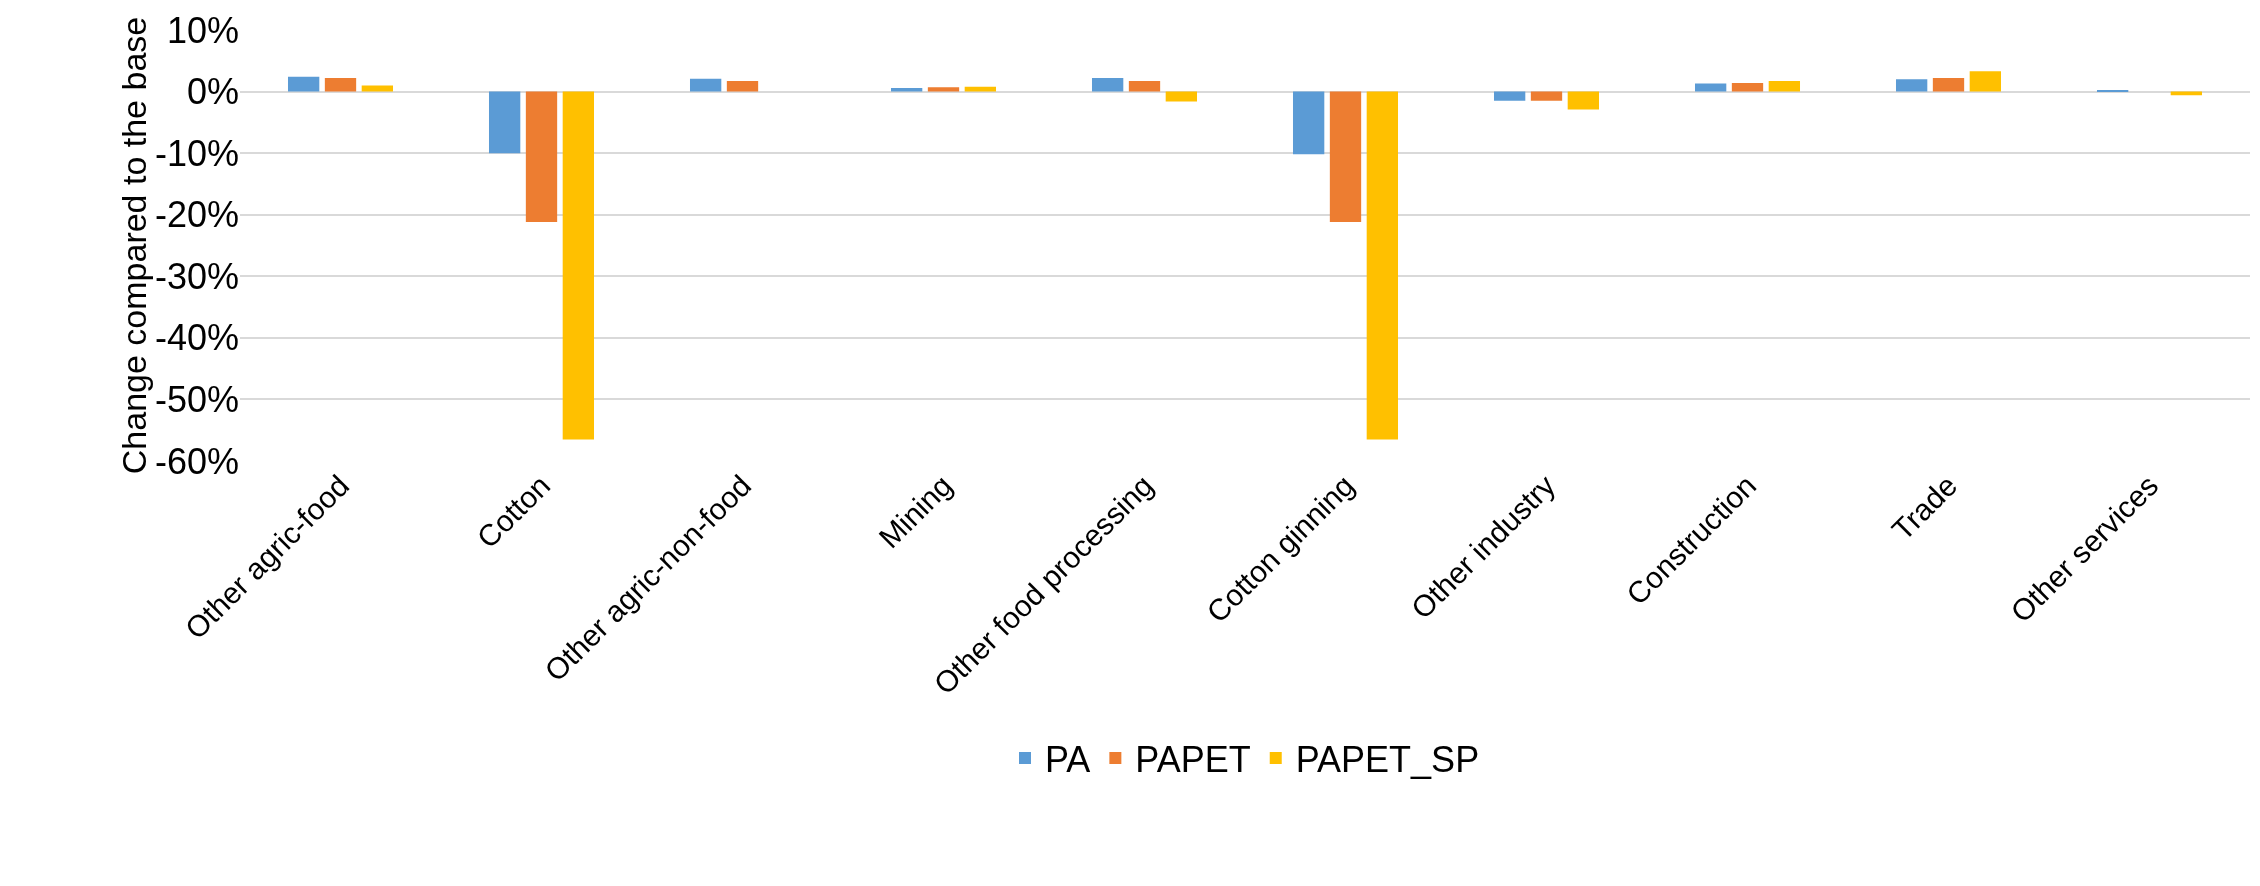 This screenshot has height=886, width=2260. Describe the element at coordinates (196, 338) in the screenshot. I see `y-tick-label: -40%` at that location.